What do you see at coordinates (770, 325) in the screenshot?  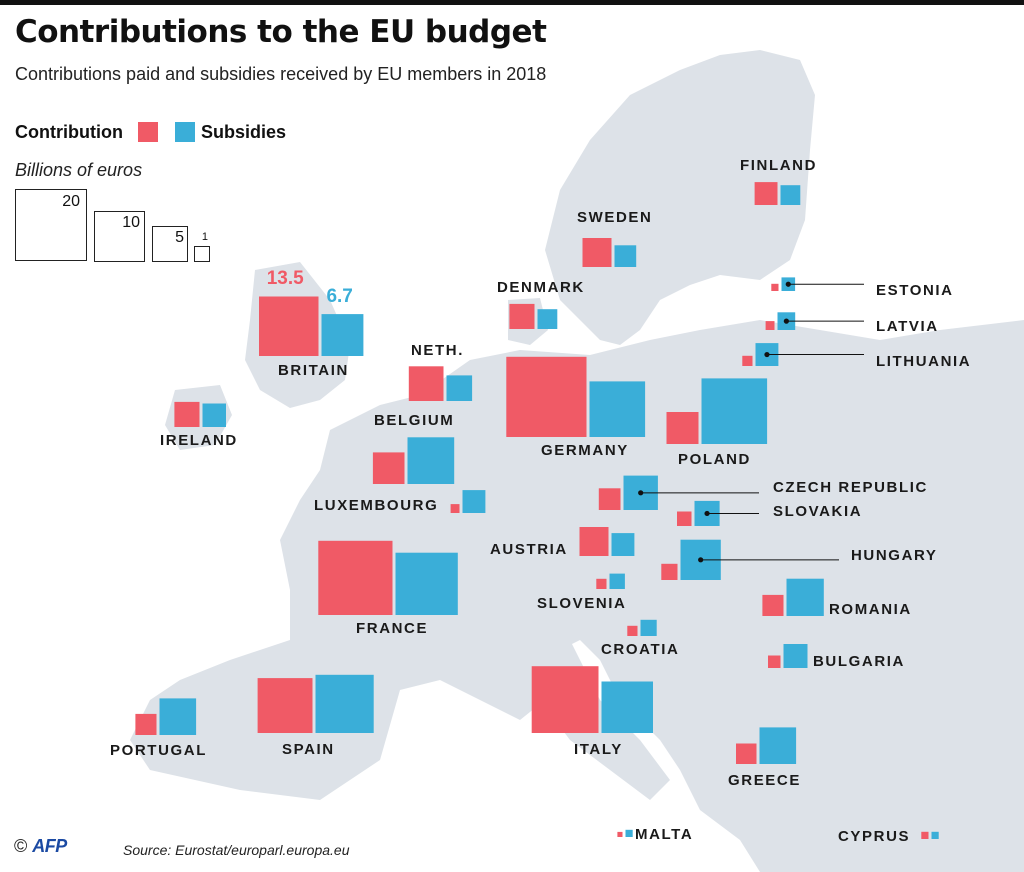 I see `latvia-contribution-square` at bounding box center [770, 325].